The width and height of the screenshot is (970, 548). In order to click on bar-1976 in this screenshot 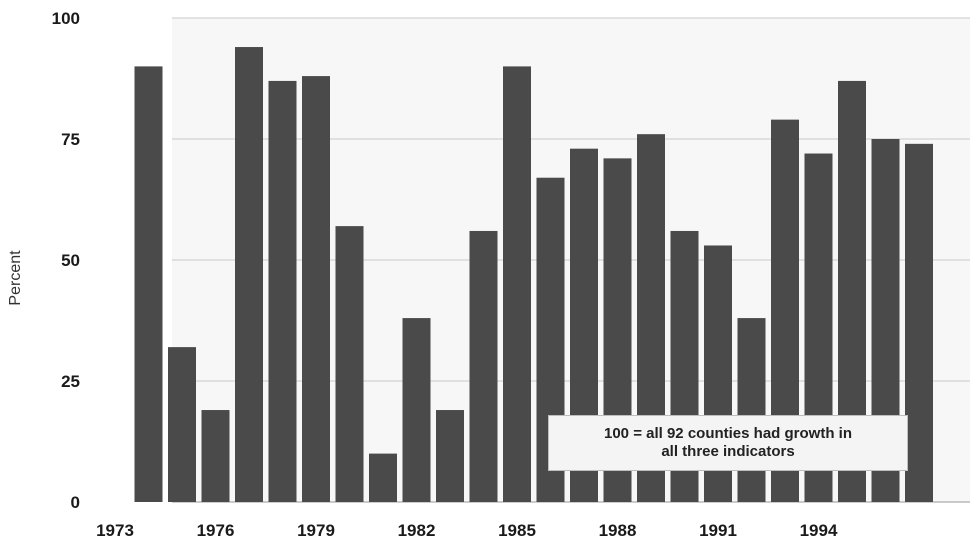, I will do `click(215, 456)`.